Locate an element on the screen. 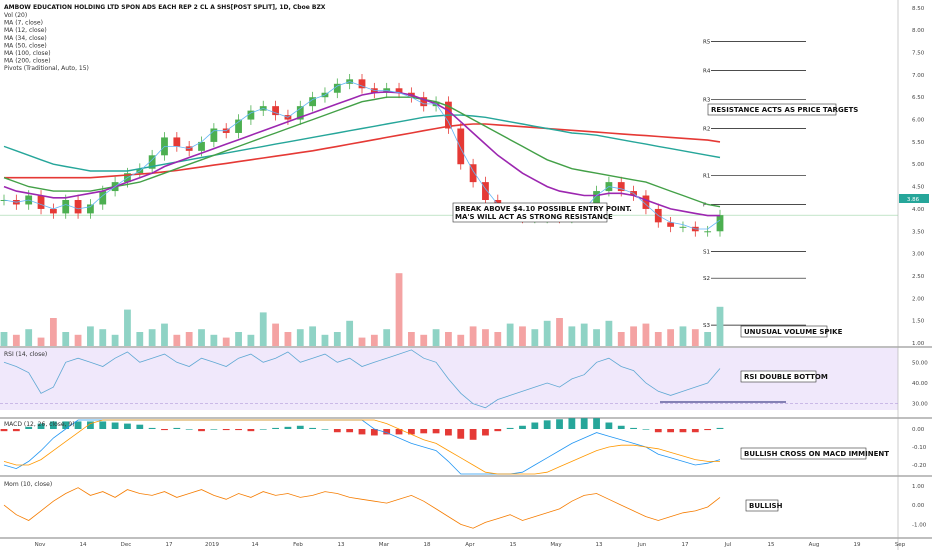  annotation-macd: BULLISH CROSS ON MACD IMMINENT is located at coordinates (814, 453).